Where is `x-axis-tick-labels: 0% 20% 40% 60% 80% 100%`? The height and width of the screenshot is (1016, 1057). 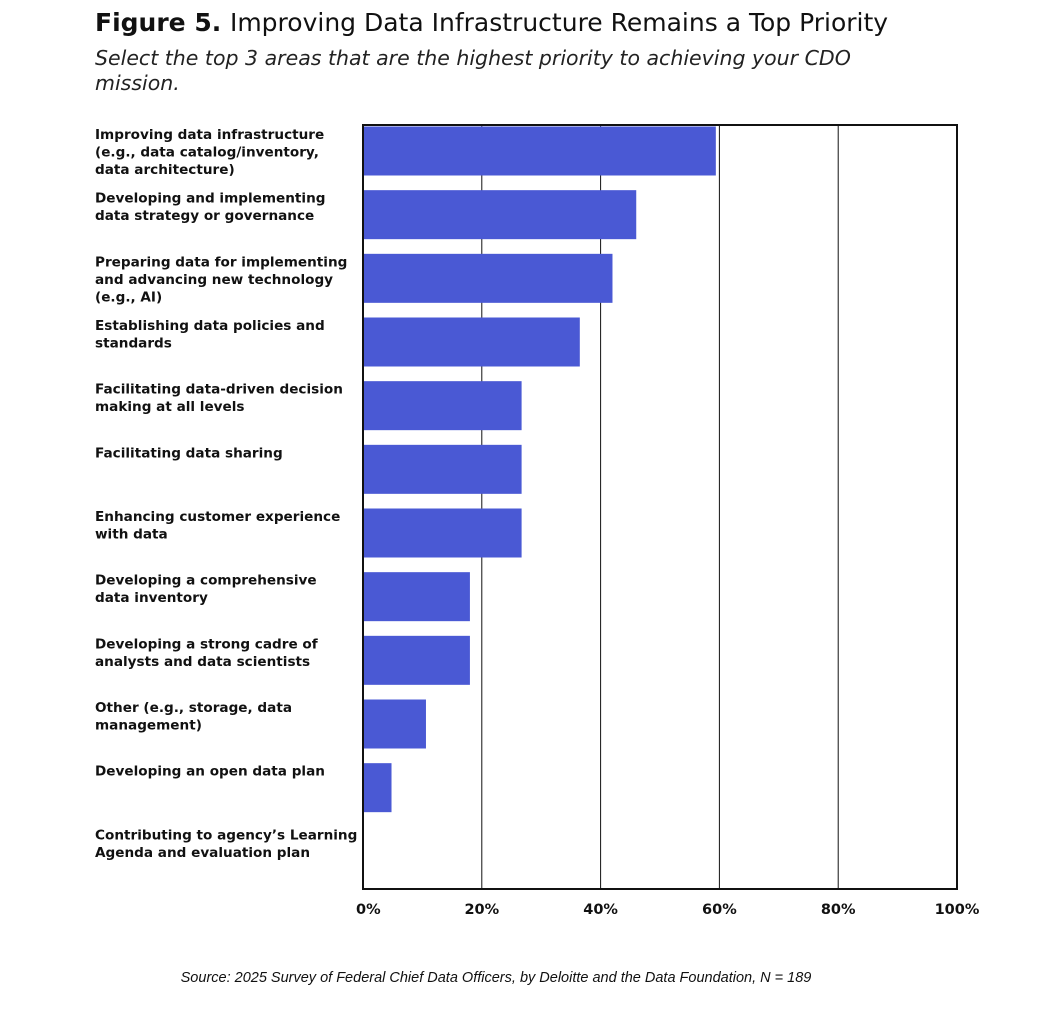
x-axis-tick-labels: 0% 20% 40% 60% 80% 100% is located at coordinates (668, 910).